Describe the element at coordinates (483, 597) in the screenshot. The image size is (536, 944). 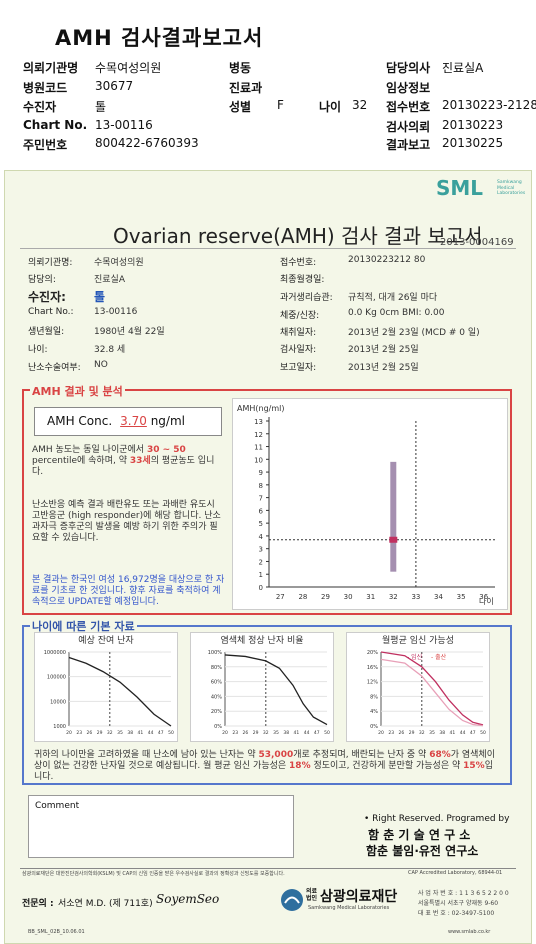
I see `x-tick-label: 36` at that location.